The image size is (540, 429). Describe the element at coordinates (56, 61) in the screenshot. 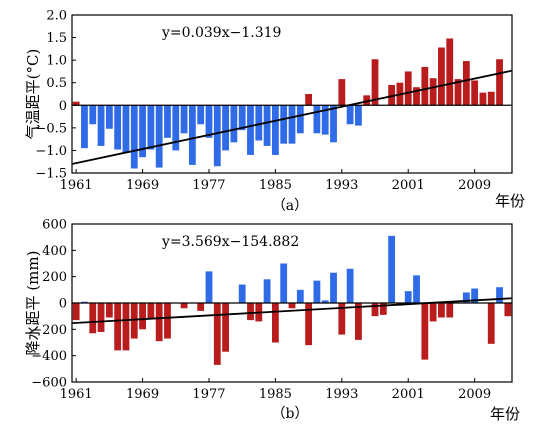

I see `y-tick-label: 1.0` at that location.